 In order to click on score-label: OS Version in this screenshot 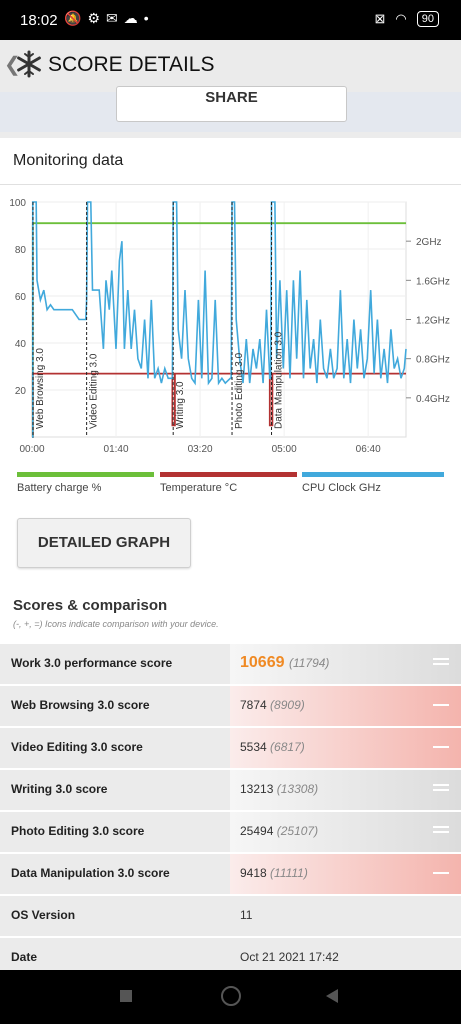, I will do `click(43, 915)`.